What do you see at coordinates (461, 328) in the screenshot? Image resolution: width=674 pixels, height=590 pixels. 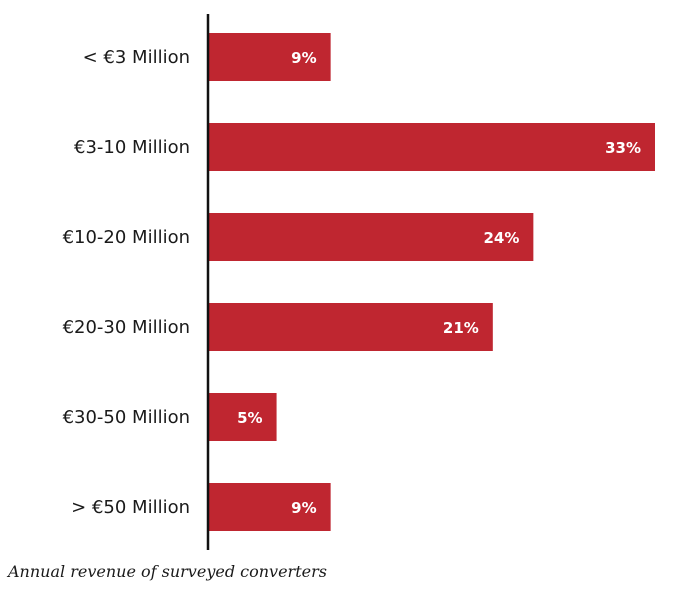 I see `value-label-20-30-million: 21%` at bounding box center [461, 328].